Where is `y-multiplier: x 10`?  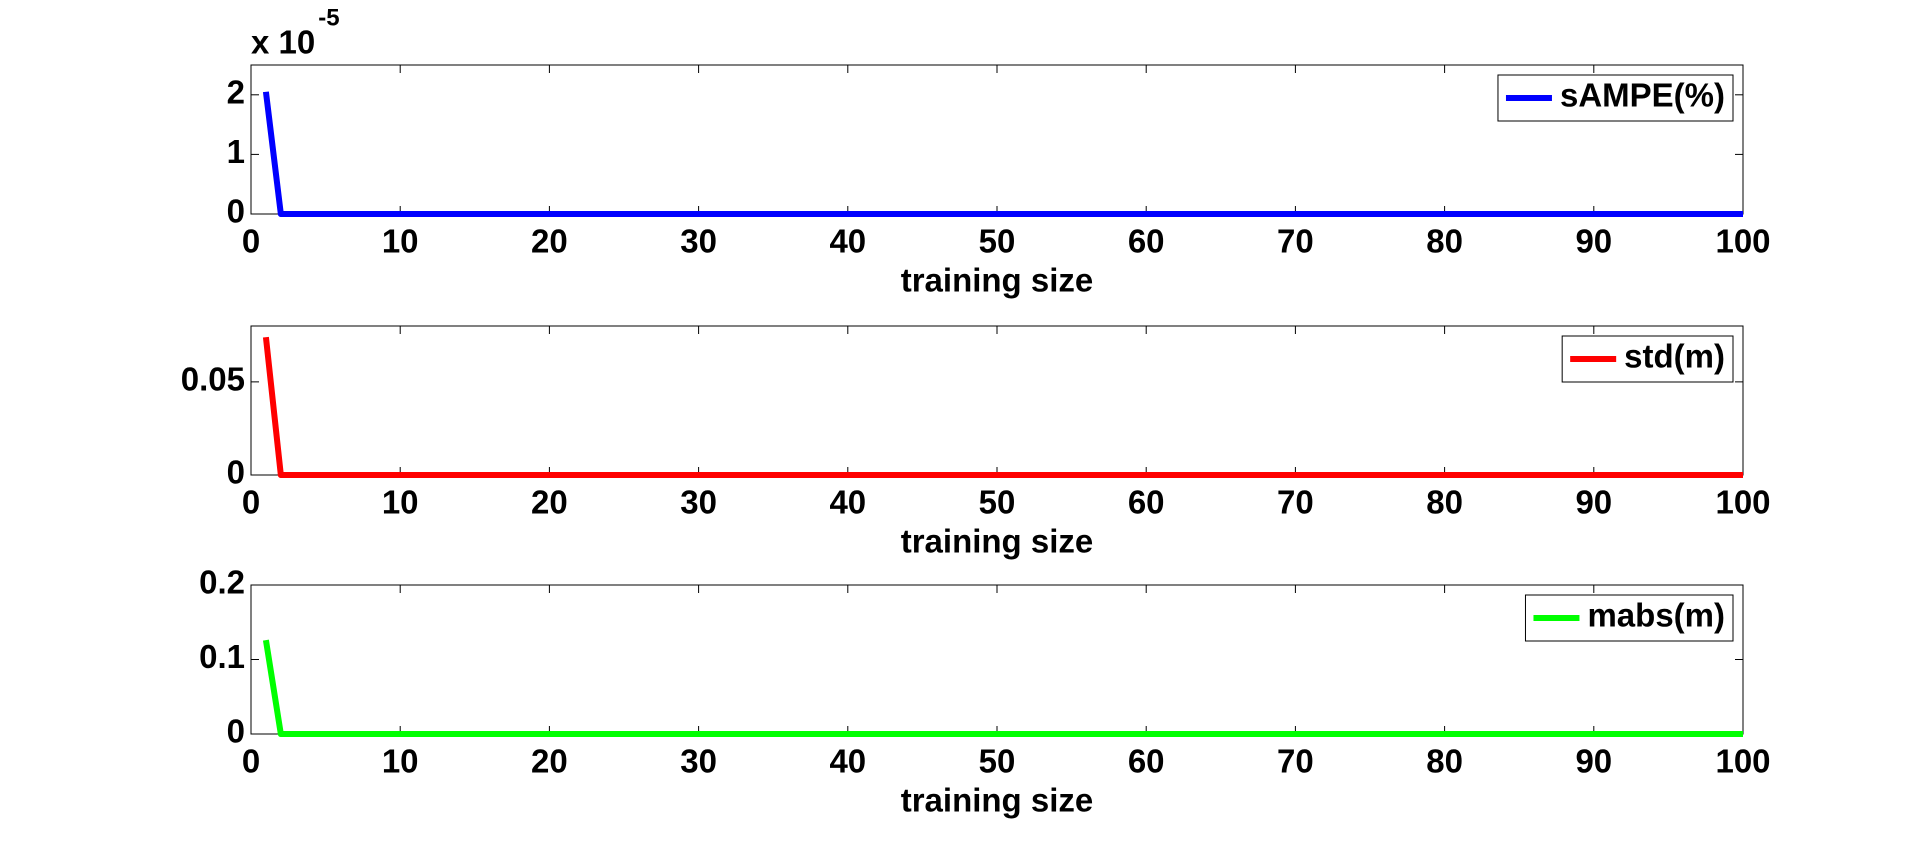 y-multiplier: x 10 is located at coordinates (283, 42).